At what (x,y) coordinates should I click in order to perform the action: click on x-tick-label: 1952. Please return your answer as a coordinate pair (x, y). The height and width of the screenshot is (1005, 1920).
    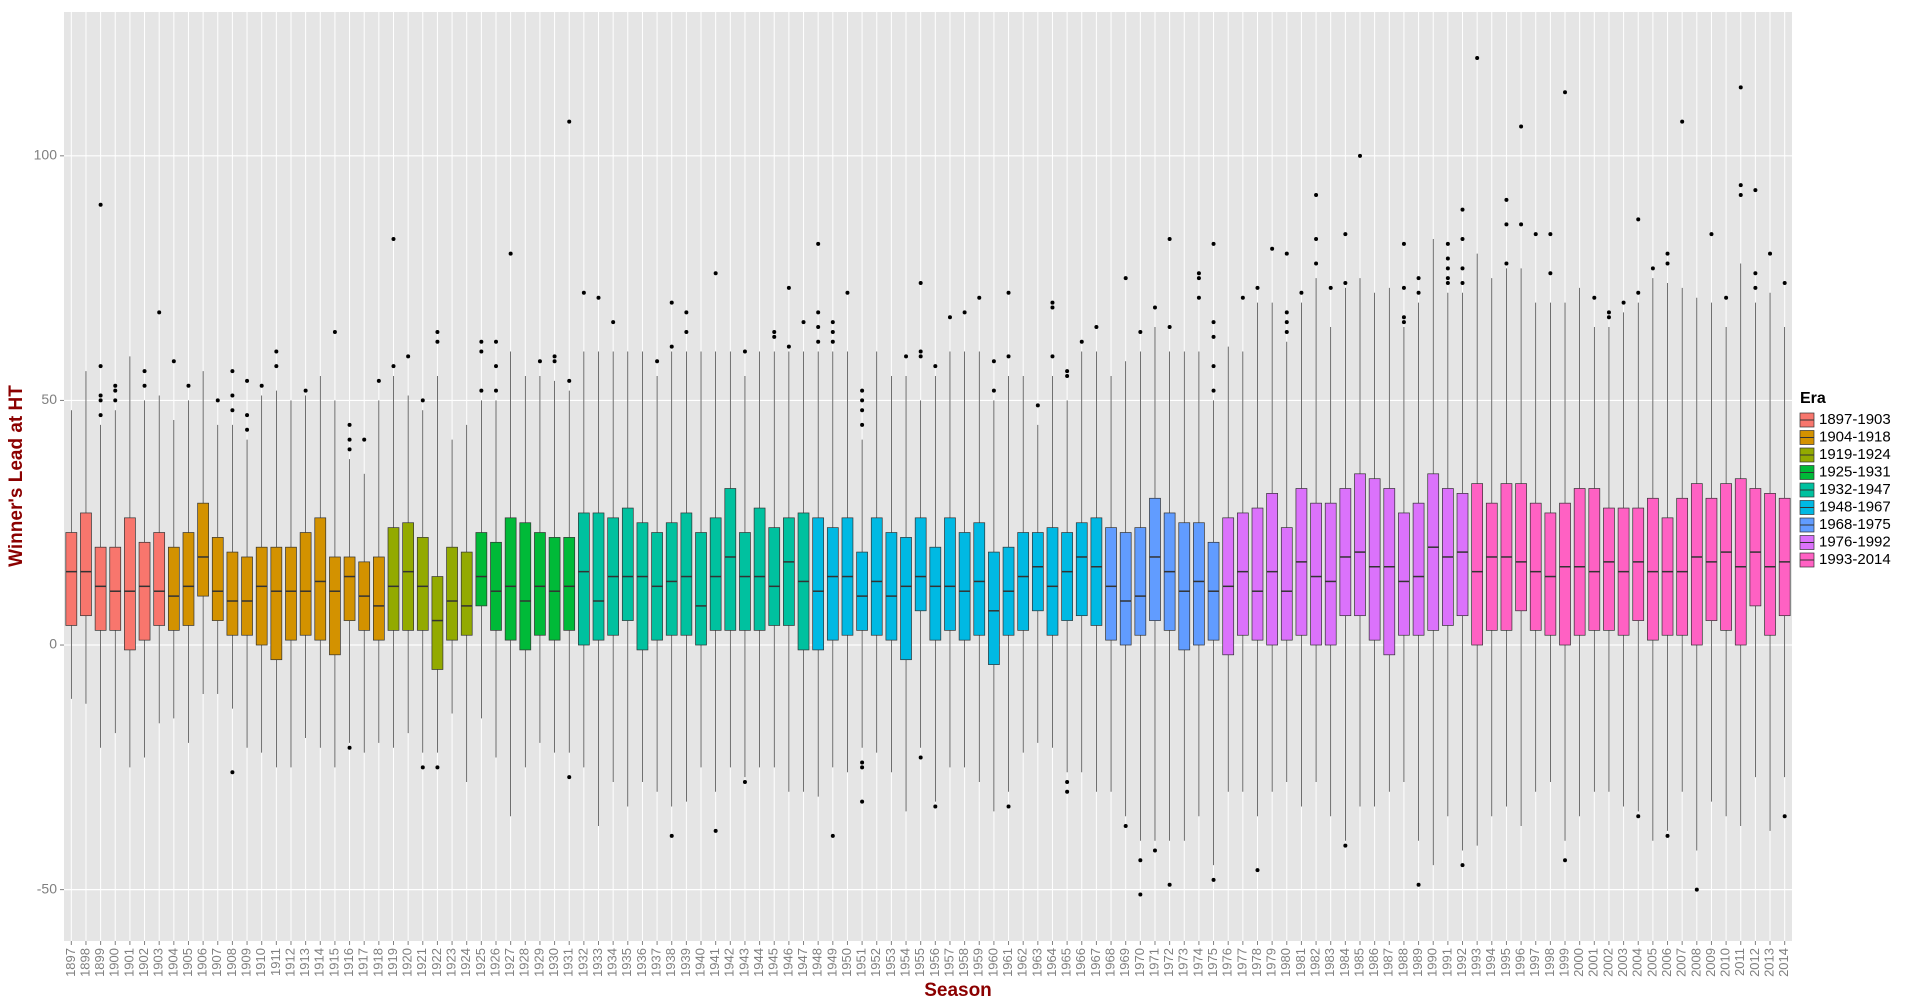
    Looking at the image, I should click on (875, 962).